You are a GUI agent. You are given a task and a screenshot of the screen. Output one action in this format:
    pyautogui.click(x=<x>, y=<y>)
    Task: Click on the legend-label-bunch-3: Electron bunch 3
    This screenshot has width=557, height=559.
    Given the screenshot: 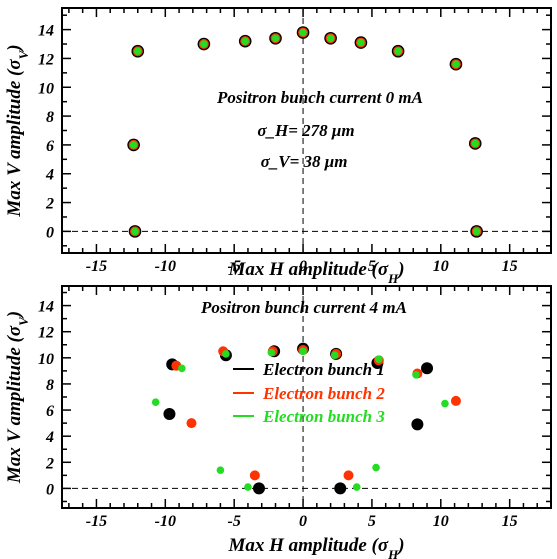 What is the action you would take?
    pyautogui.click(x=323, y=416)
    